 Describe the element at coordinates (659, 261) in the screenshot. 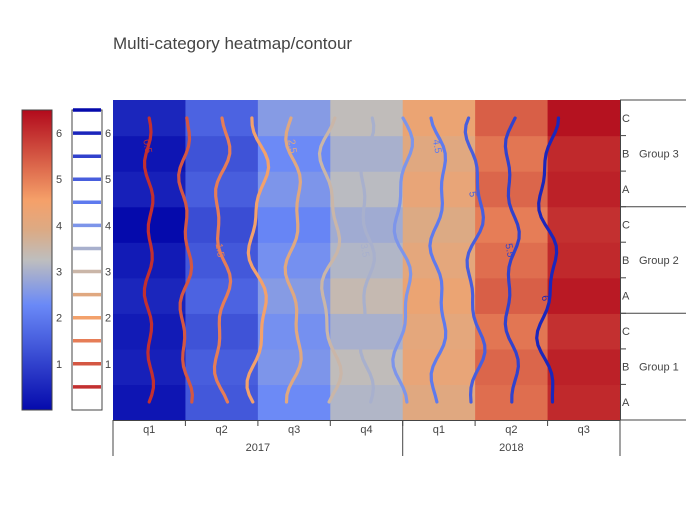

I see `y-group-label: Group 2` at that location.